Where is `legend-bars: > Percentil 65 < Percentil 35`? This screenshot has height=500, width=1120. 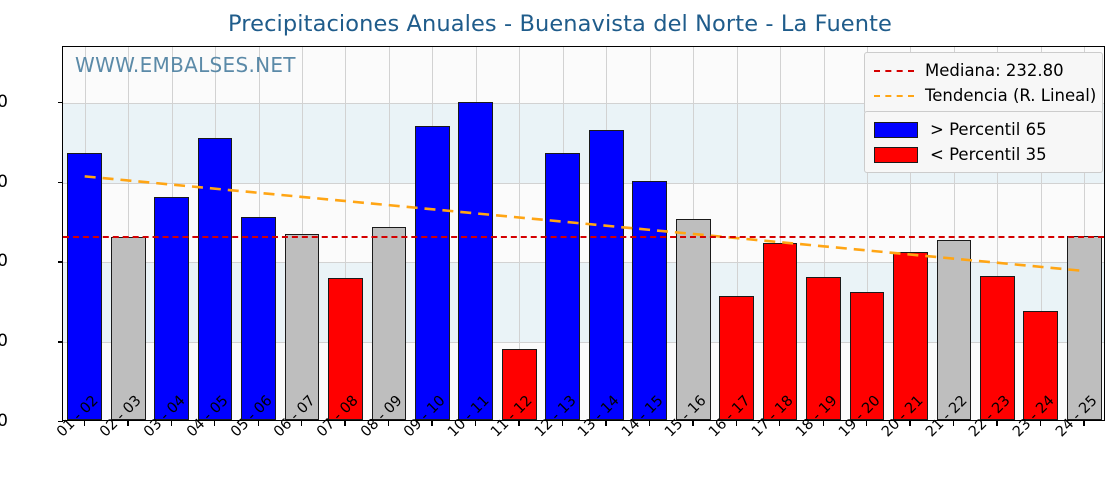 legend-bars: > Percentil 65 < Percentil 35 is located at coordinates (983, 142).